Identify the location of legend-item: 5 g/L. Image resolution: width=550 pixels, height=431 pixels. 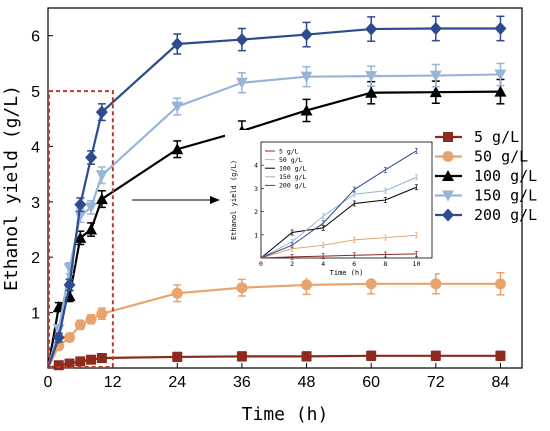
(476, 137).